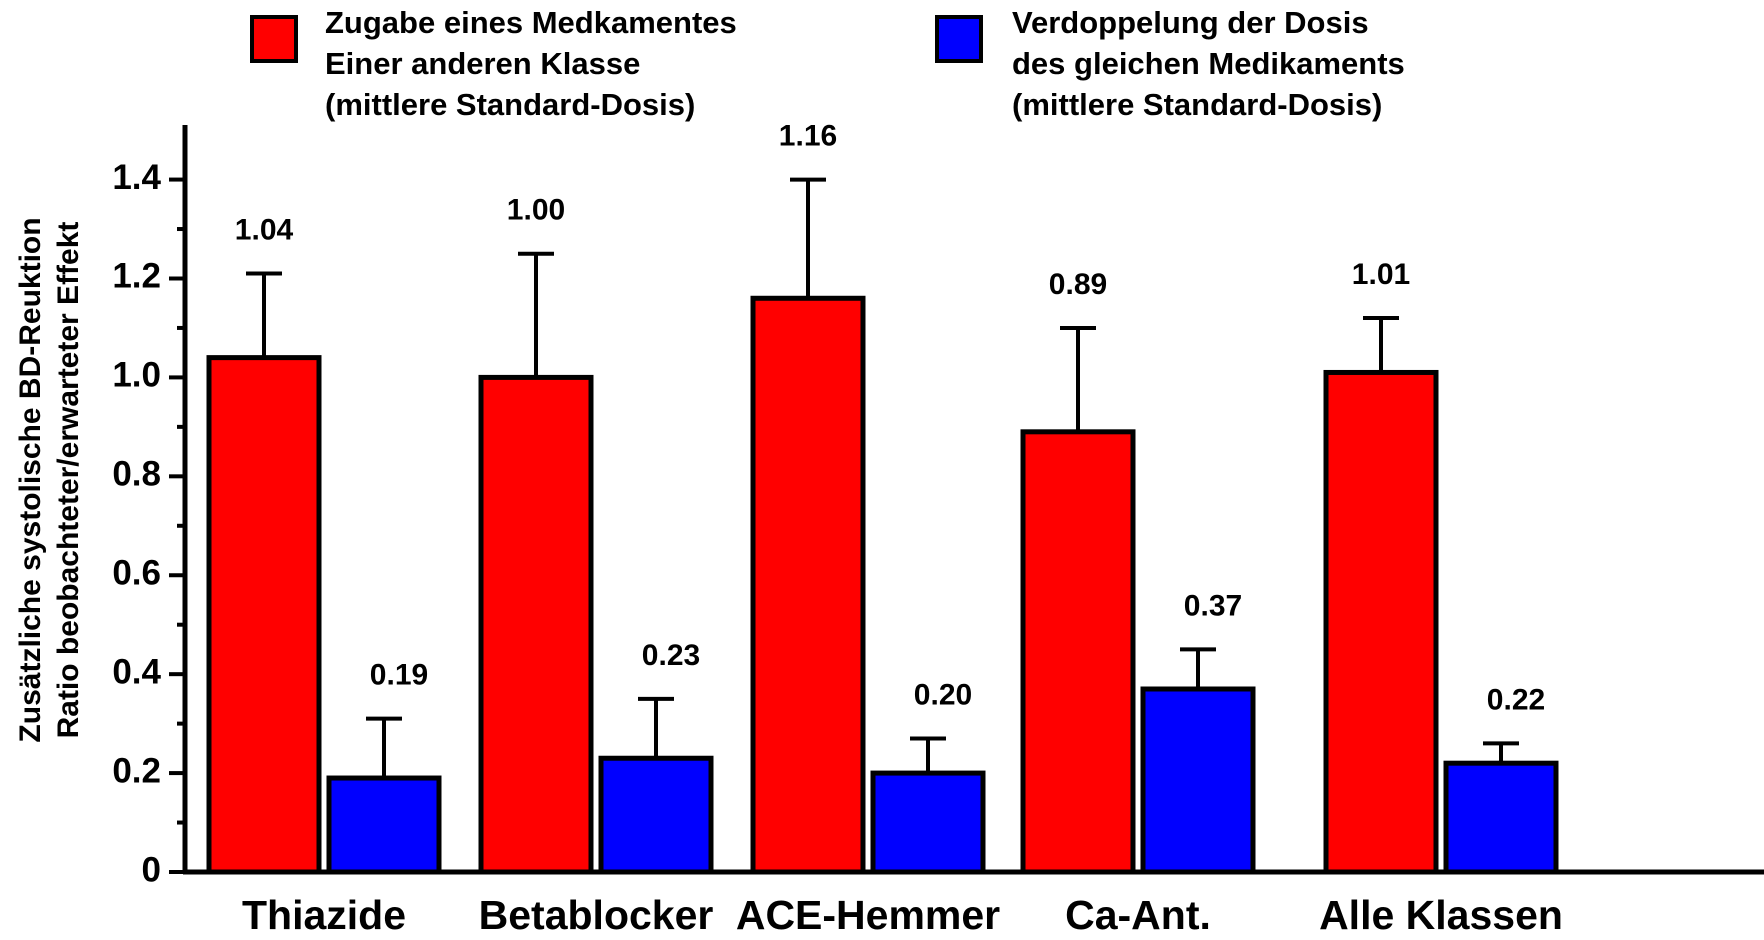 The height and width of the screenshot is (940, 1764). What do you see at coordinates (136, 276) in the screenshot?
I see `y-tick-label: 1.2` at bounding box center [136, 276].